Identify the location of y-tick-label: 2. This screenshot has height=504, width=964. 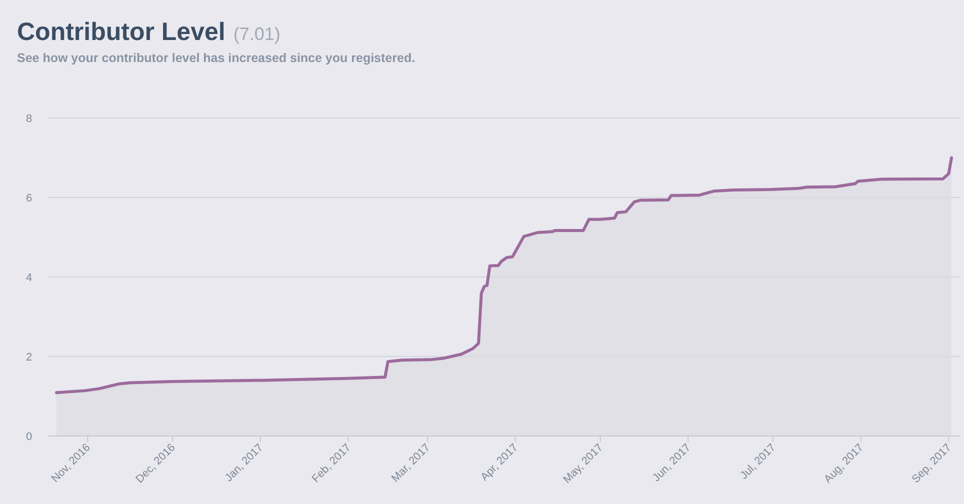
(29, 358).